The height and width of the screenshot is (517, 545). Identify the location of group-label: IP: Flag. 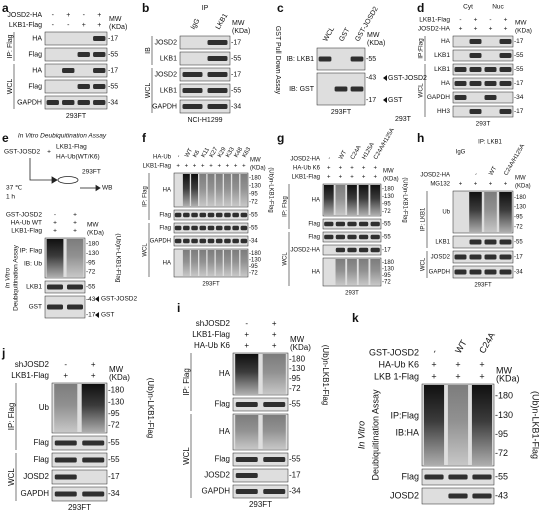
(286, 206).